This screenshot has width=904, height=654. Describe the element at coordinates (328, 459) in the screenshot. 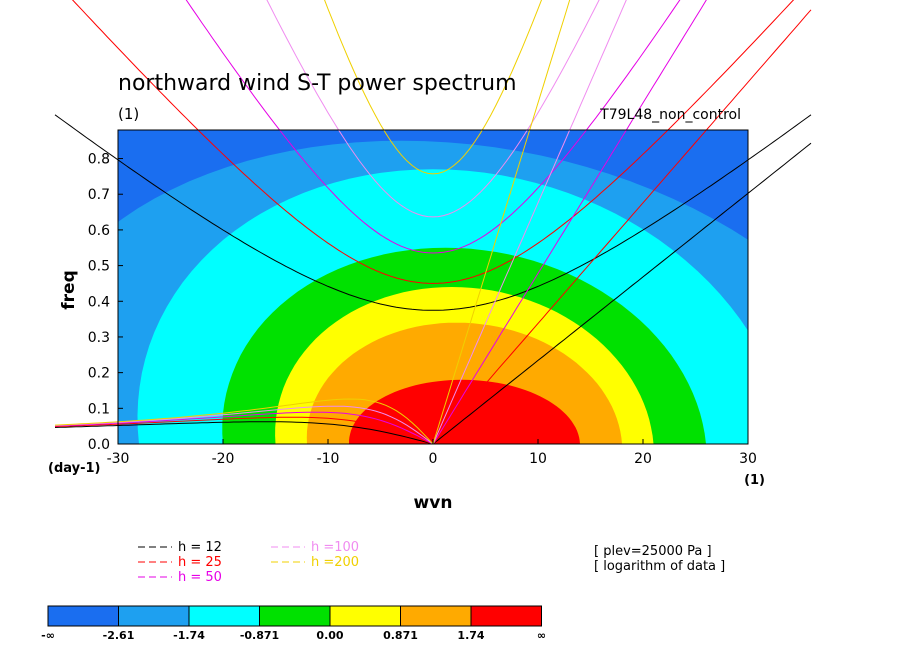

I see `x-tick-label: -10` at that location.